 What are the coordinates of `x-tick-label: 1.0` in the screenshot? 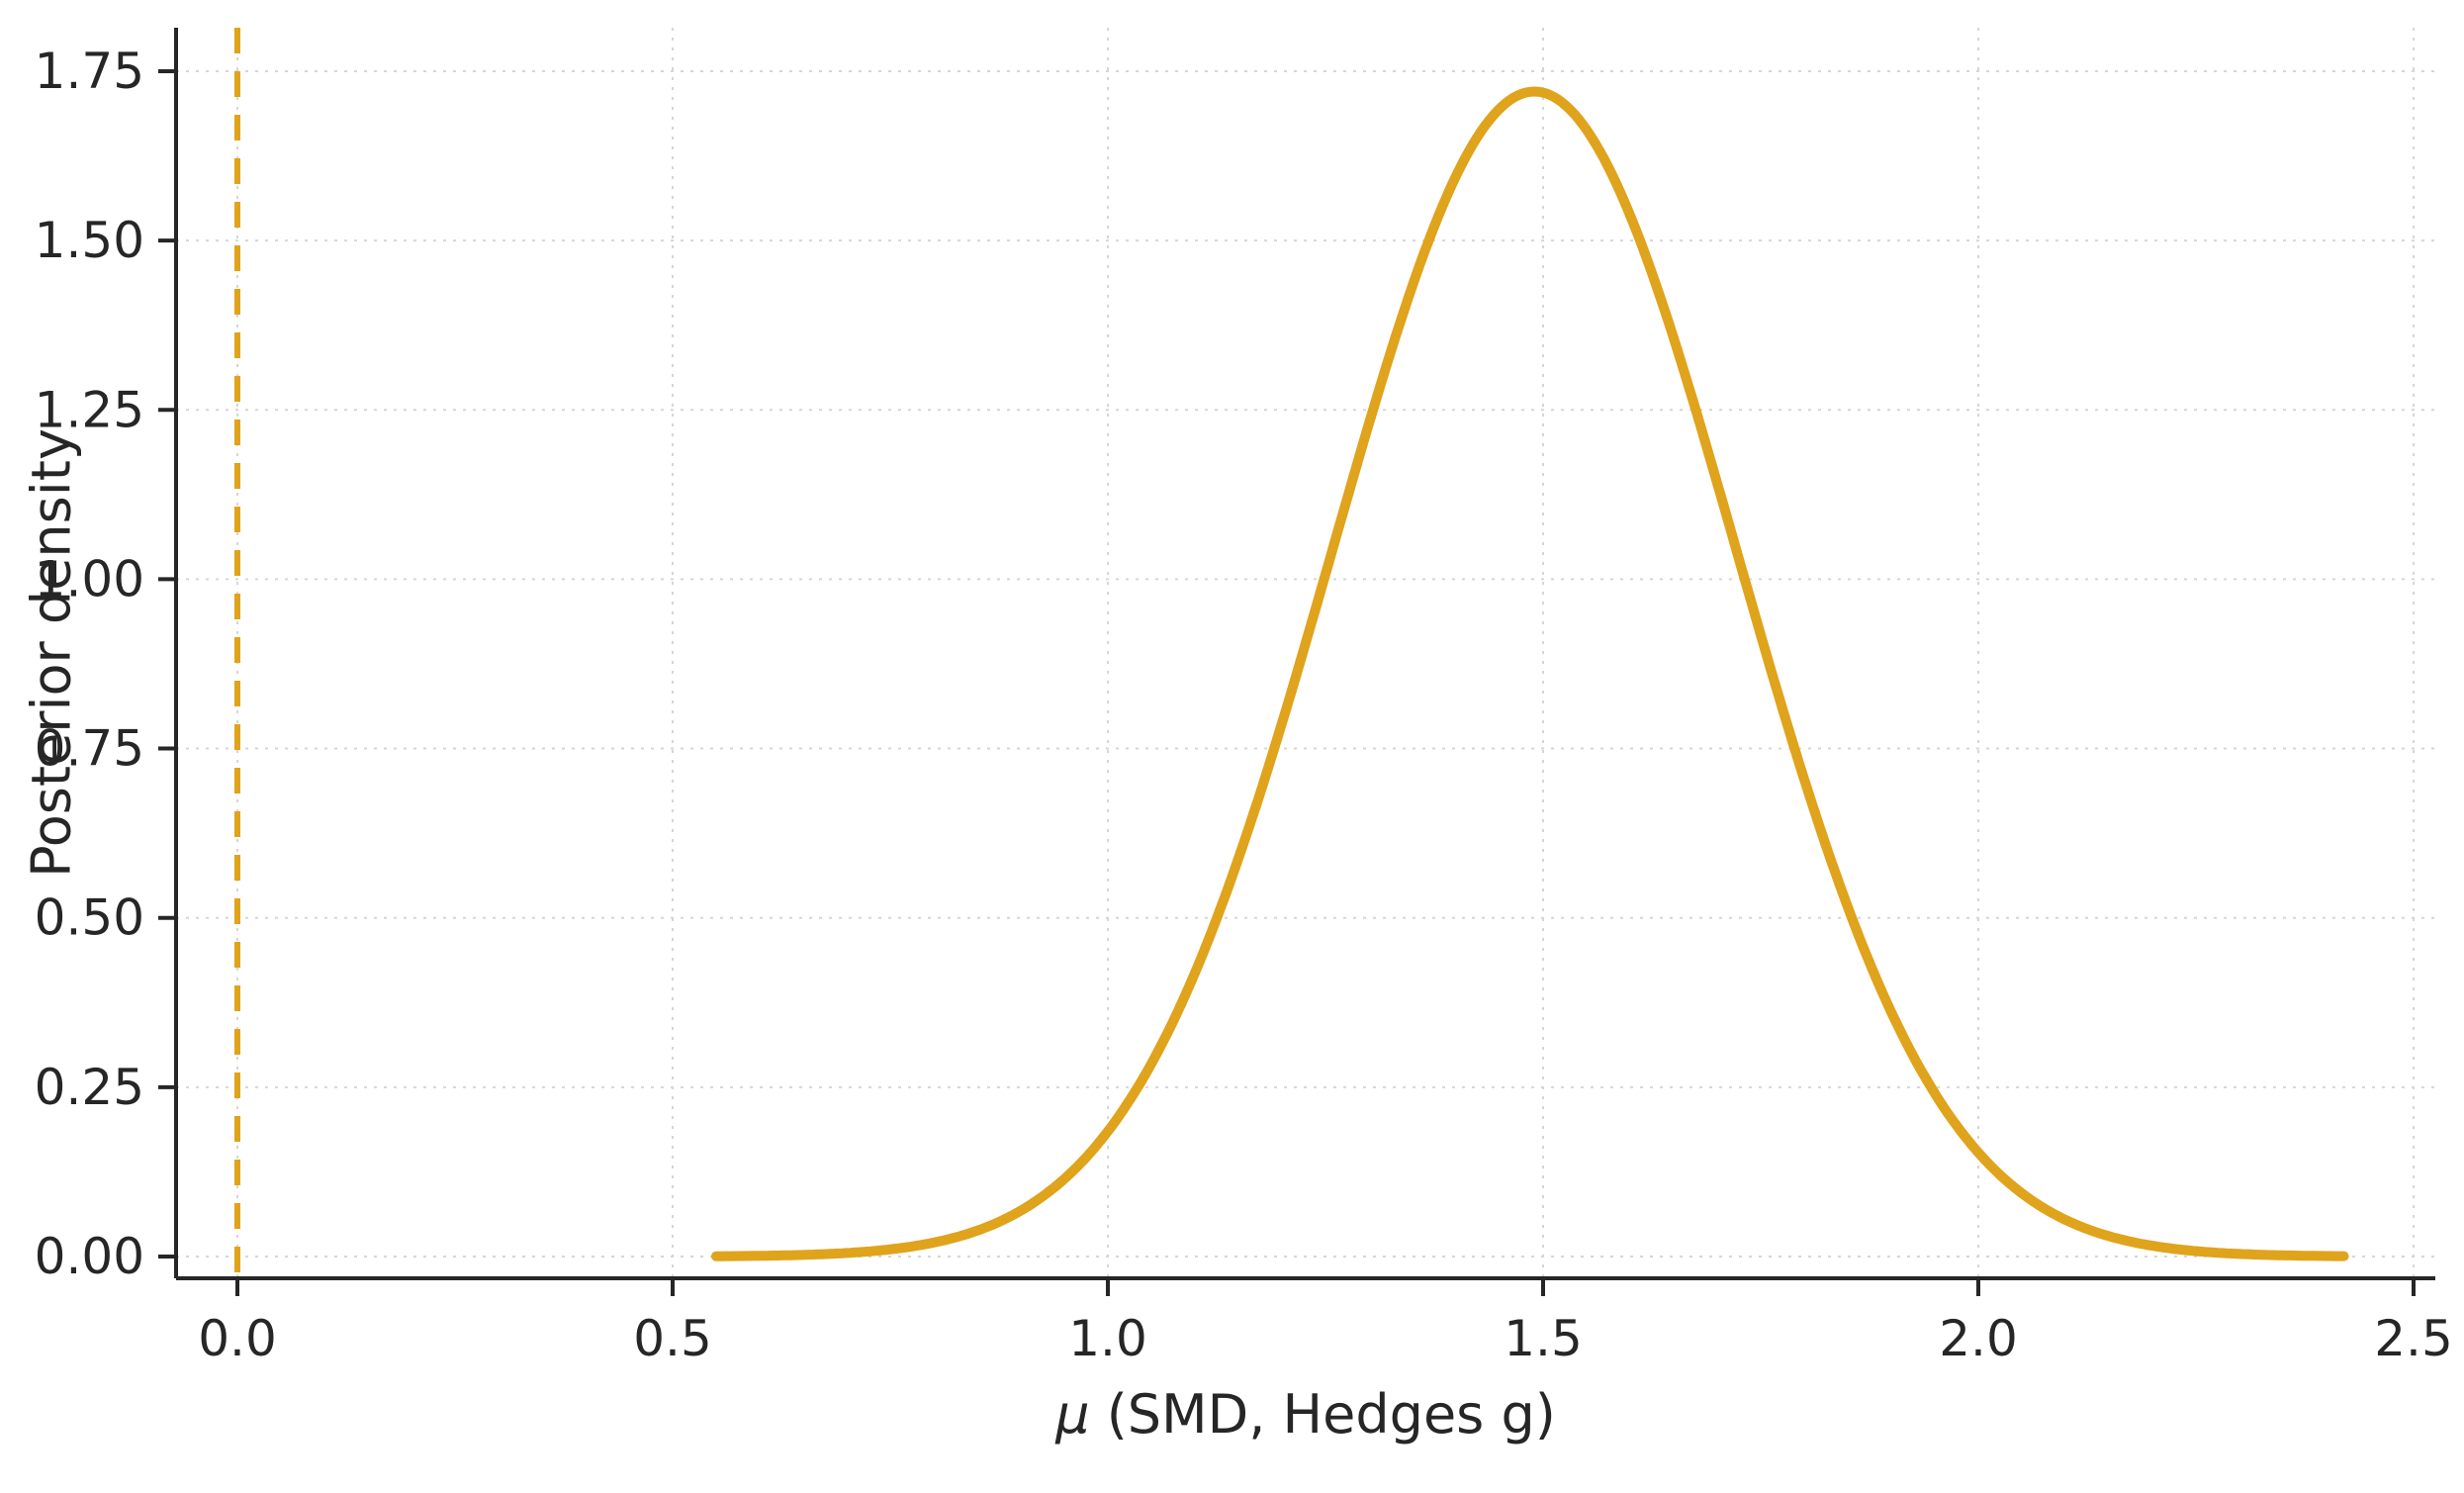 It's located at (1107, 1339).